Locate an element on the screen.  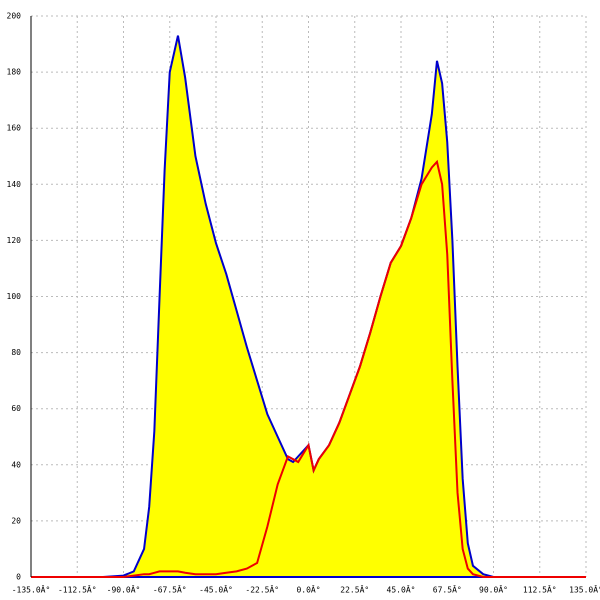
y-tick-label: 20 is located at coordinates (16, 520).